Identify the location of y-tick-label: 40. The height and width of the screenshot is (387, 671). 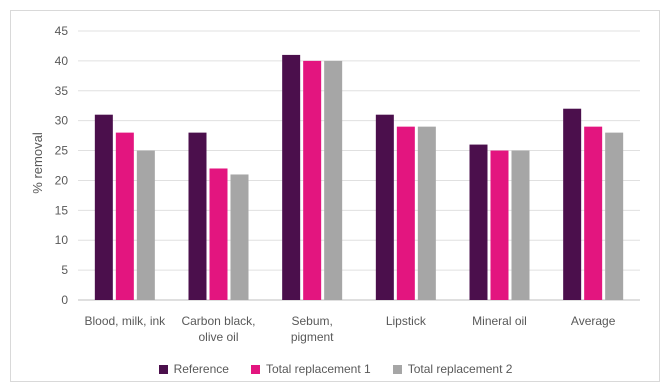
(62, 61).